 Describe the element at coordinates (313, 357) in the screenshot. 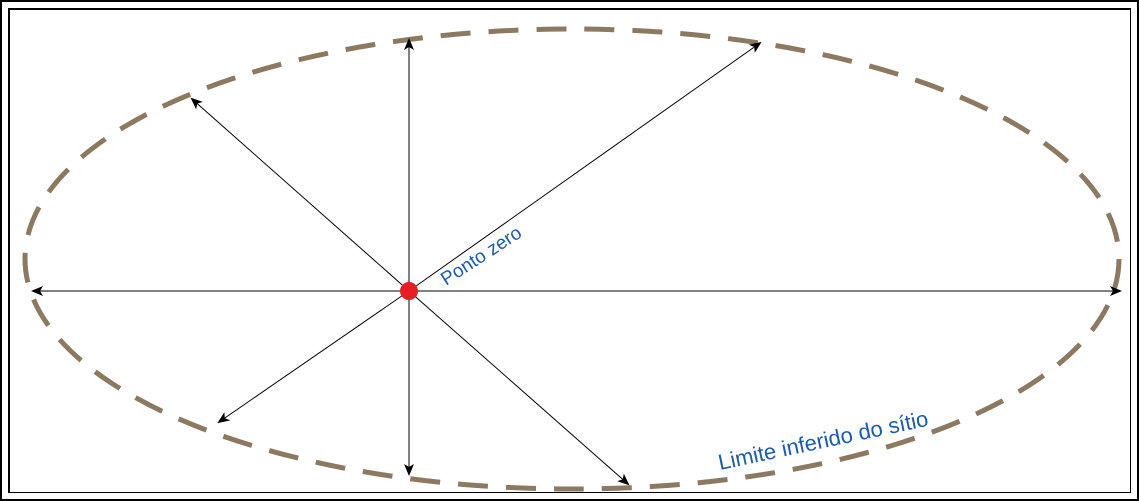

I see `arrow-down-left` at that location.